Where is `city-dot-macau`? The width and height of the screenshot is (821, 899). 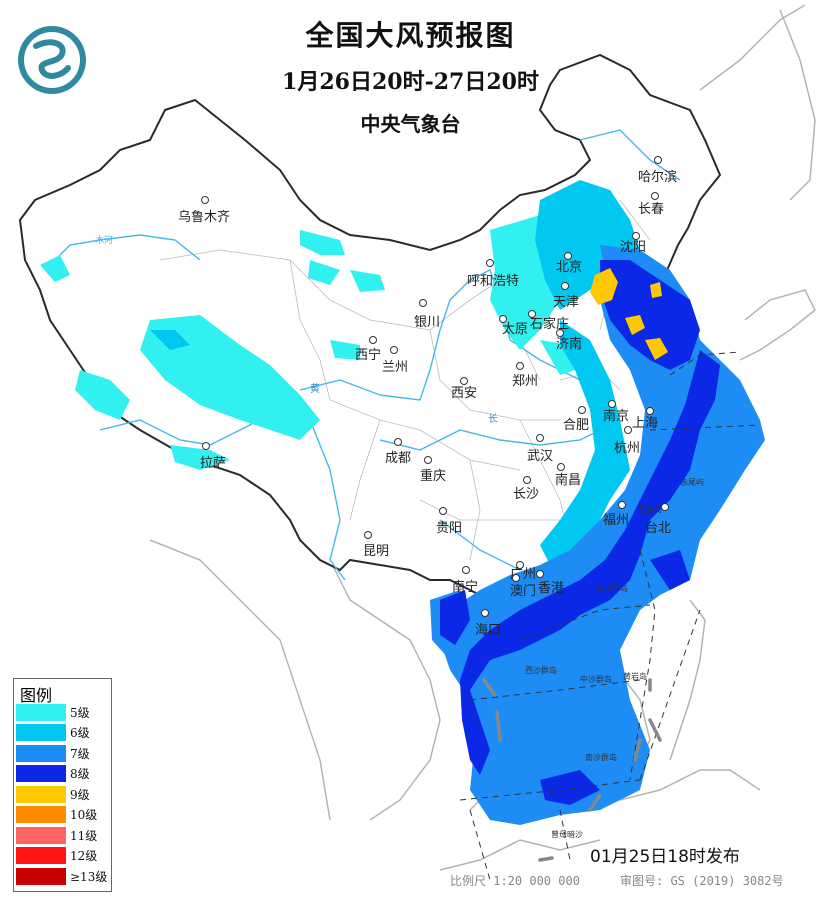 city-dot-macau is located at coordinates (516, 578).